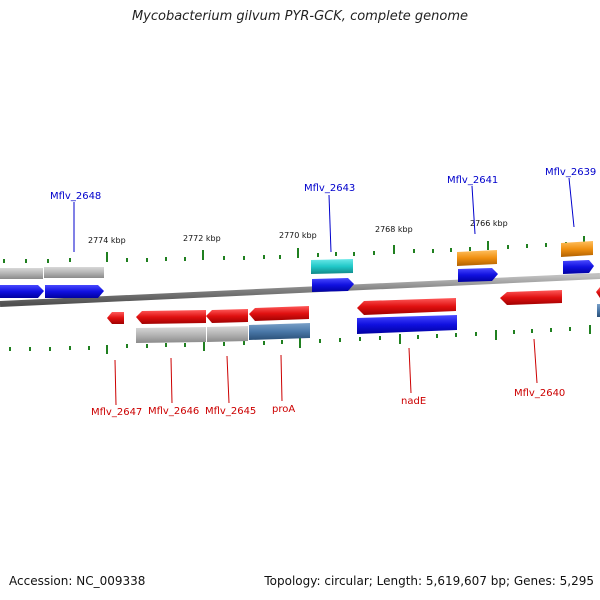 This screenshot has height=600, width=600. What do you see at coordinates (539, 393) in the screenshot?
I see `gene-label-bottom: Mflv_2640` at bounding box center [539, 393].